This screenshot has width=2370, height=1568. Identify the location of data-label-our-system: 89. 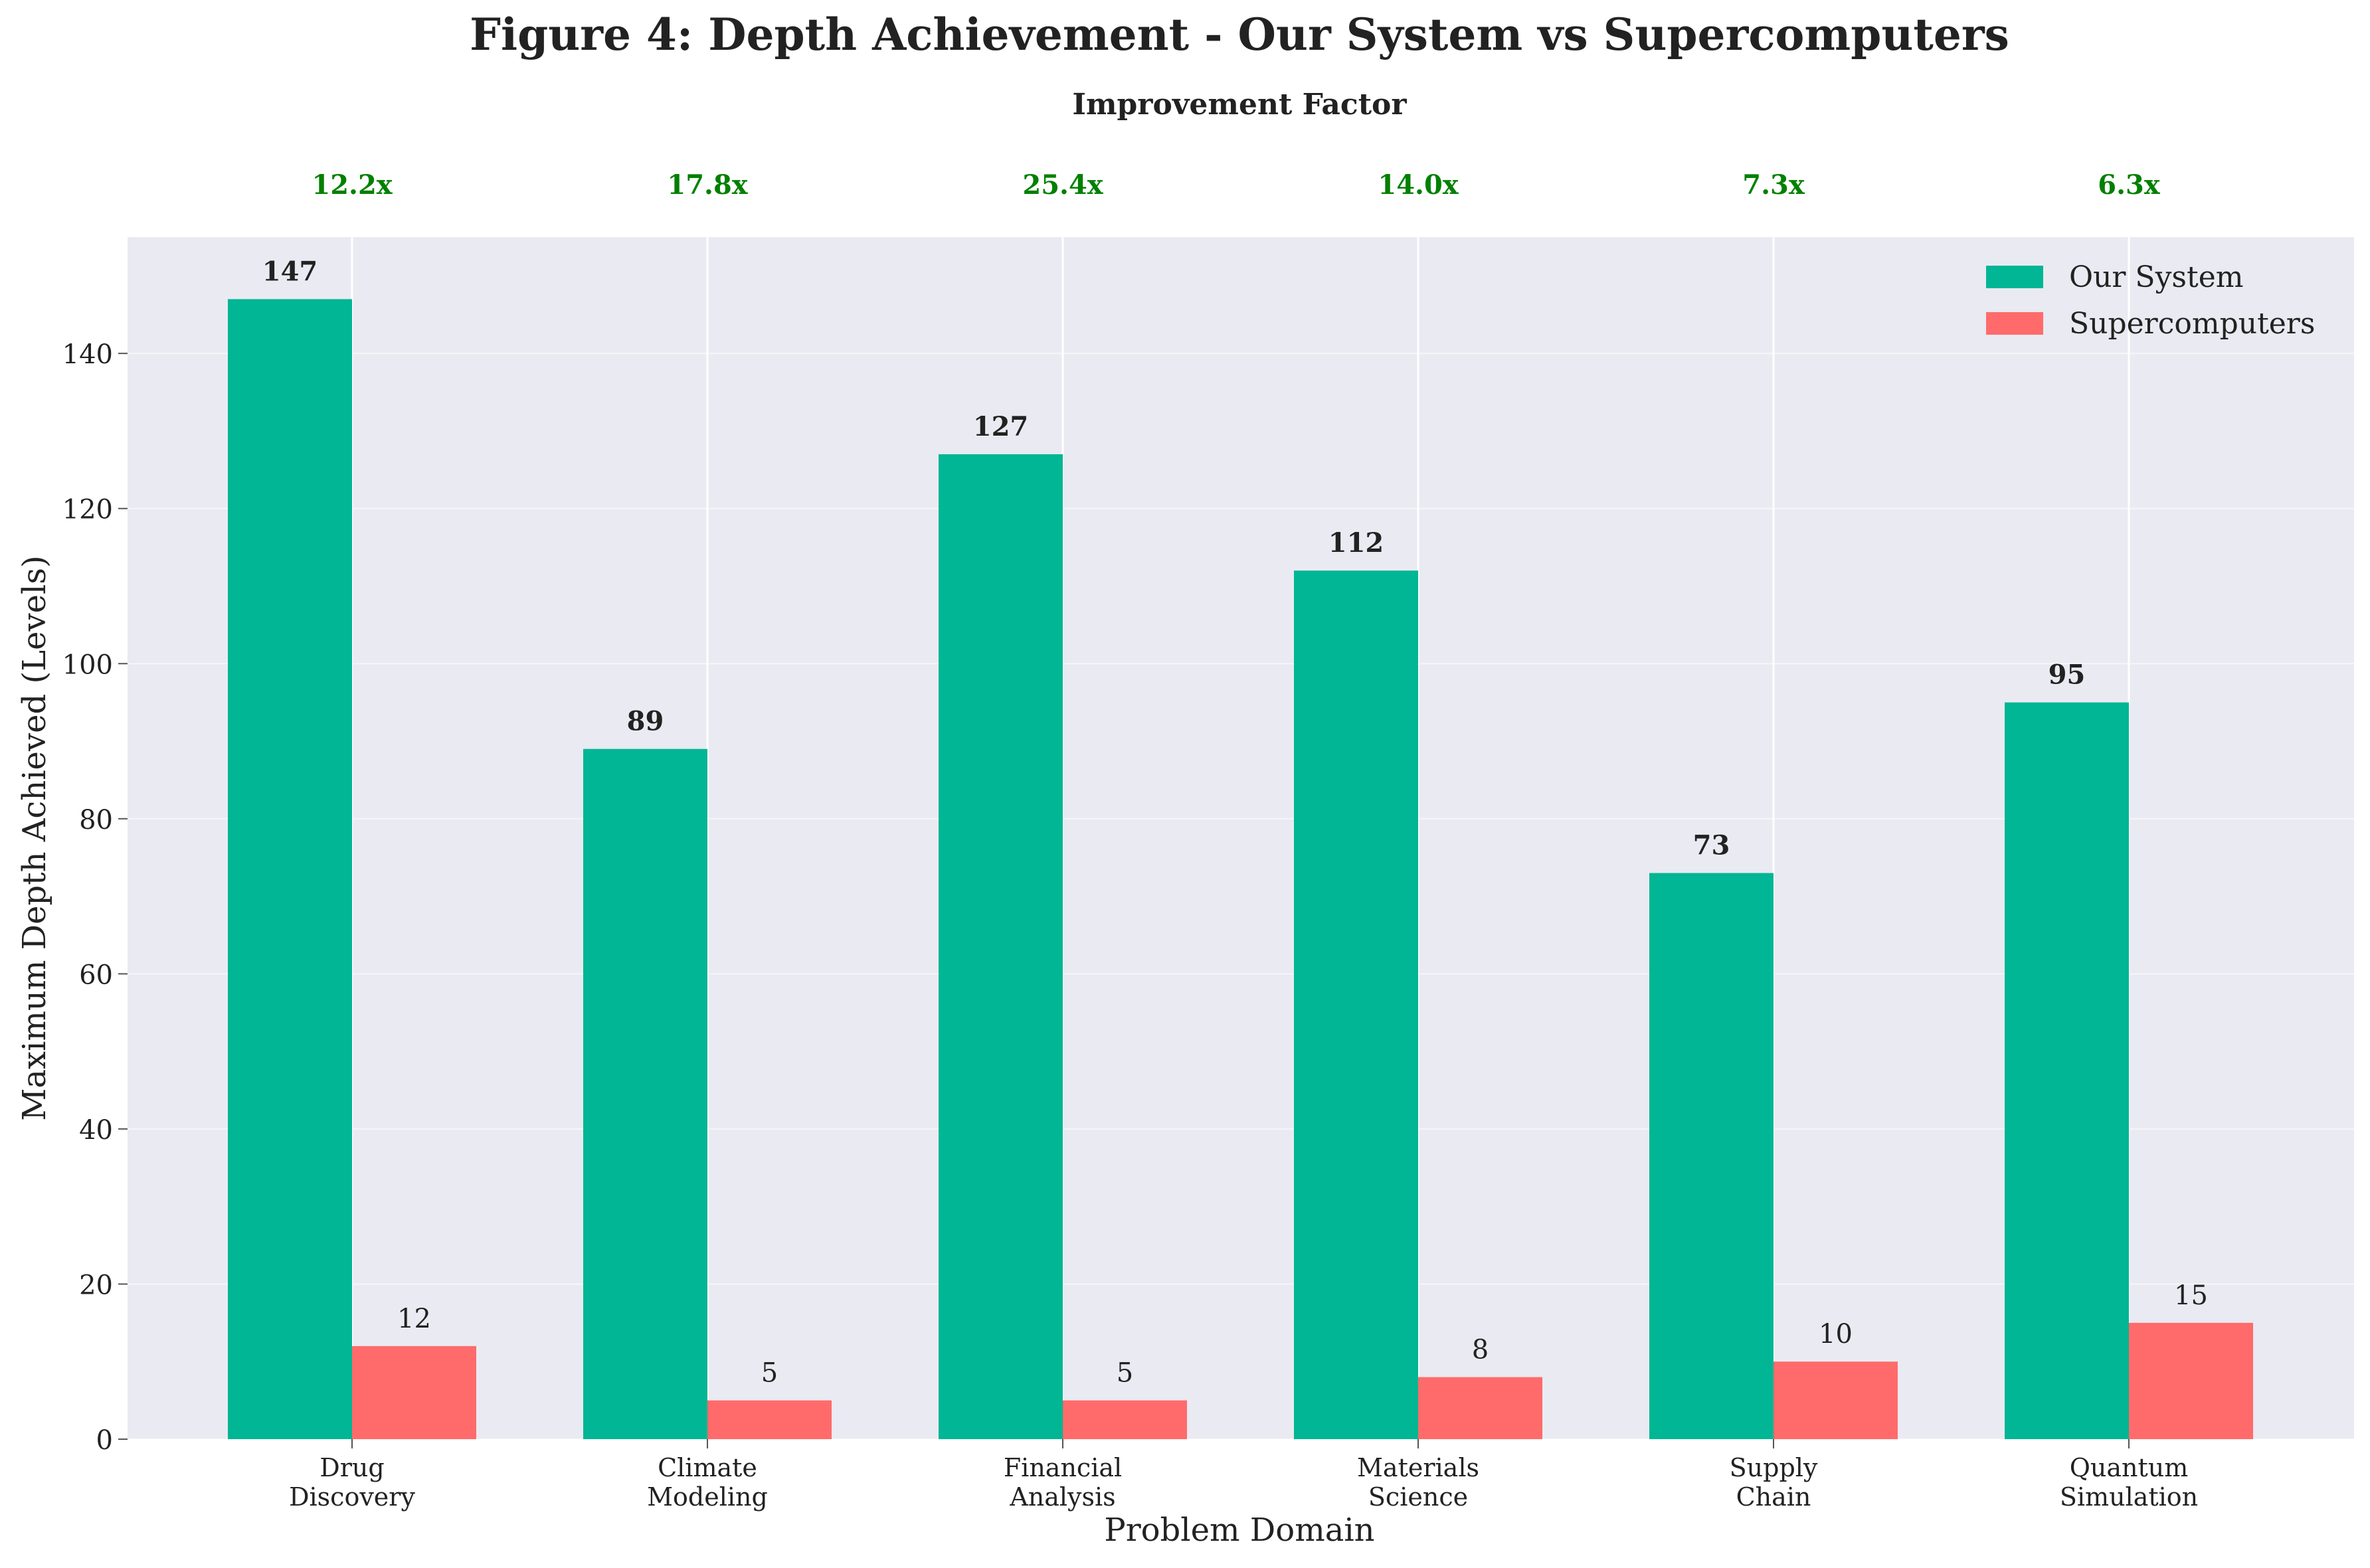
(645, 722).